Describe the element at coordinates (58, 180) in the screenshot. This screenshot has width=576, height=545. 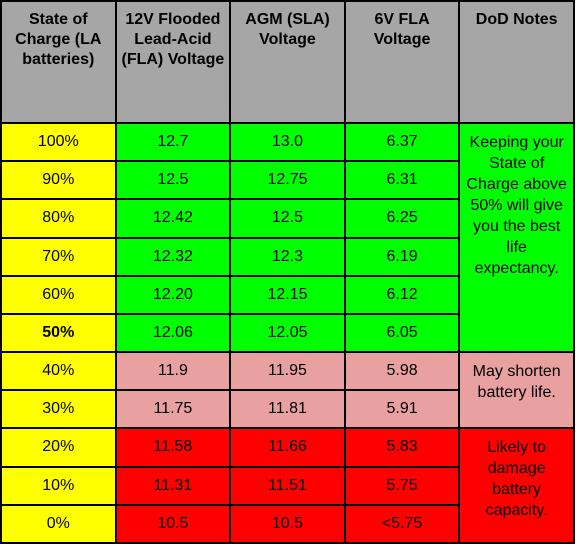
I see `state-of-charge: 90%` at that location.